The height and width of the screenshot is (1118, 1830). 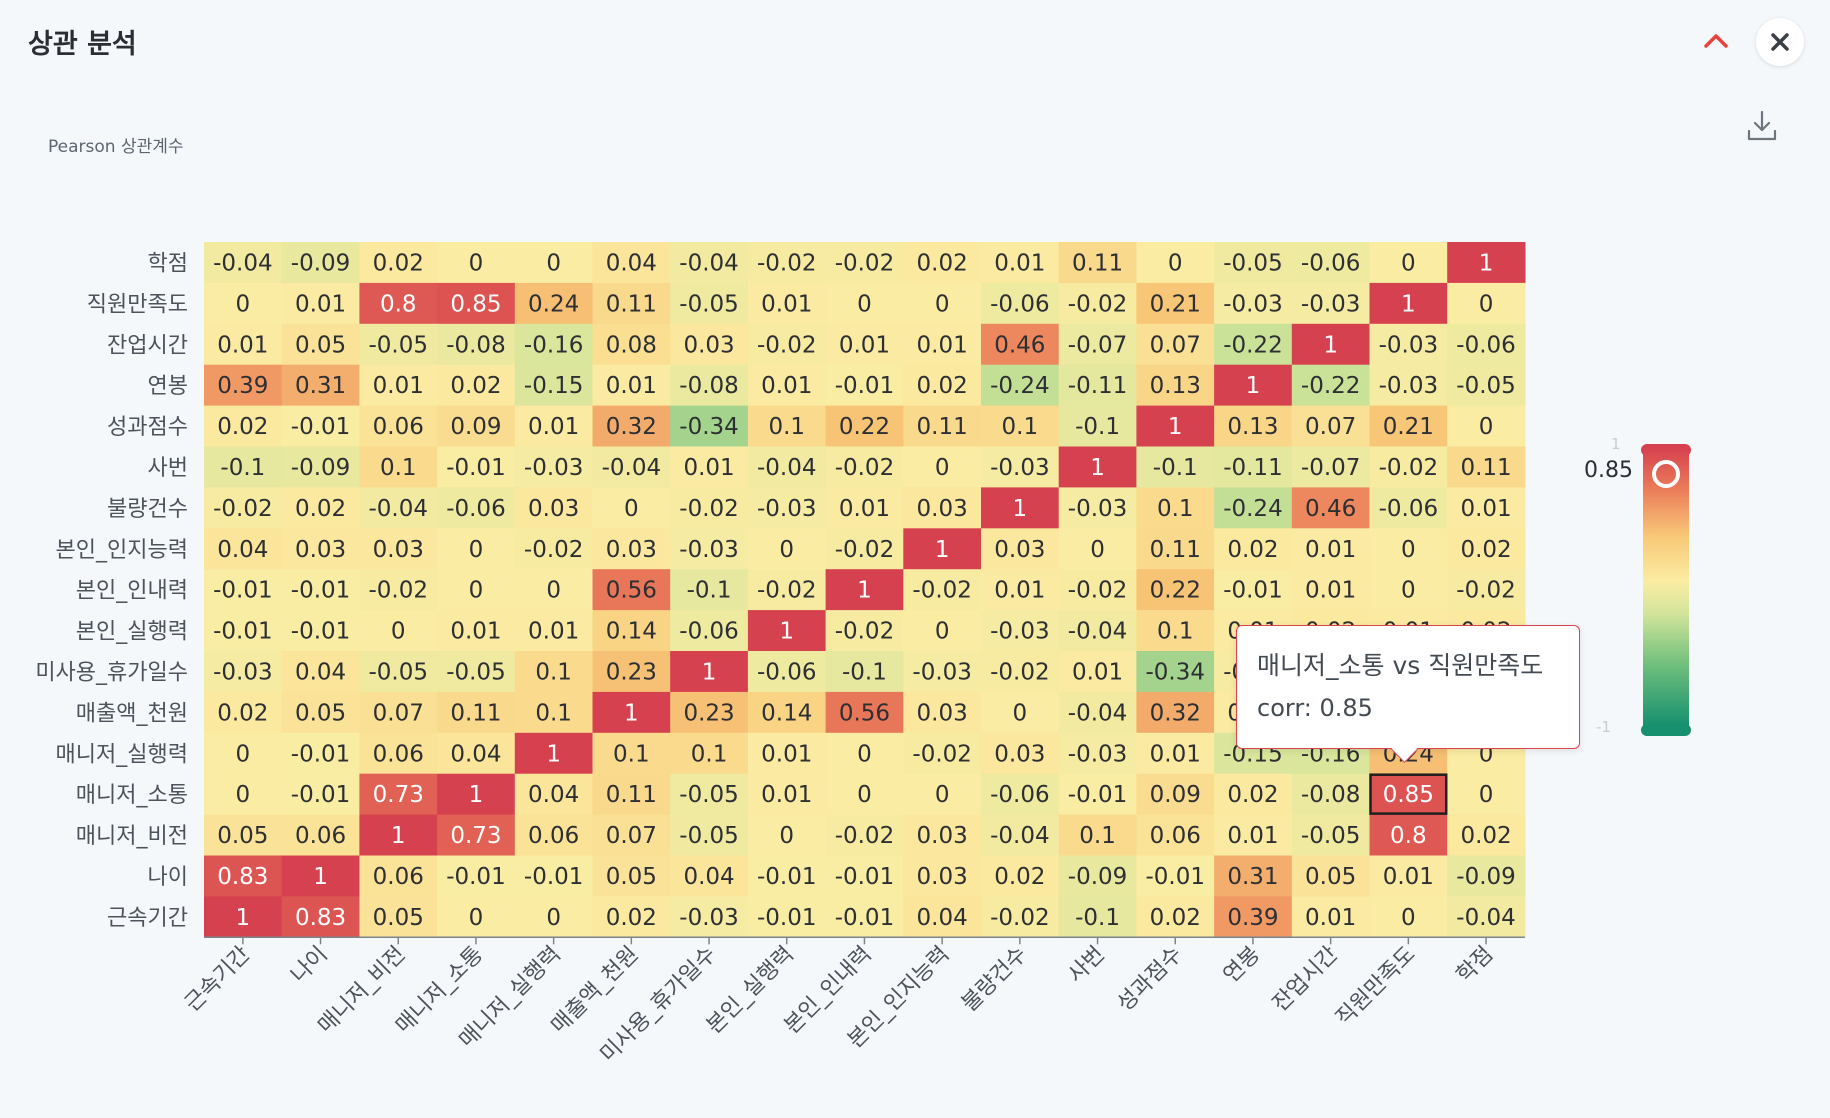 I want to click on legend-slider-bottom-handle, so click(x=1666, y=730).